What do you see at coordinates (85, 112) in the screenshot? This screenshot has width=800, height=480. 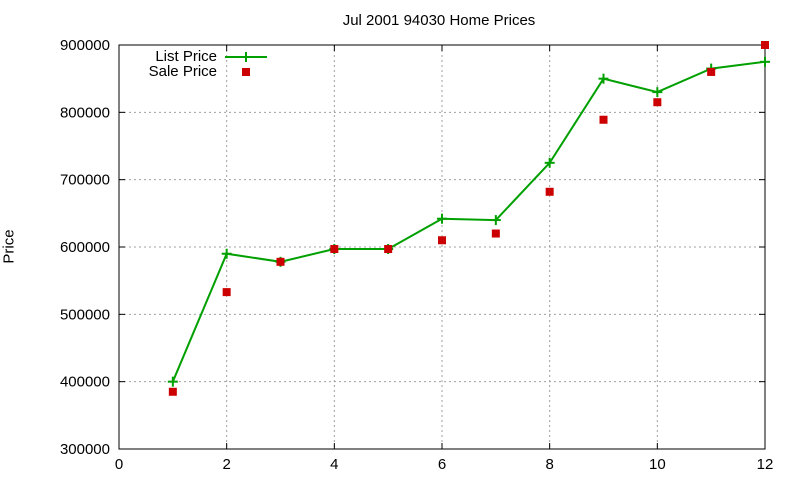 I see `y-tick-label: 800000` at bounding box center [85, 112].